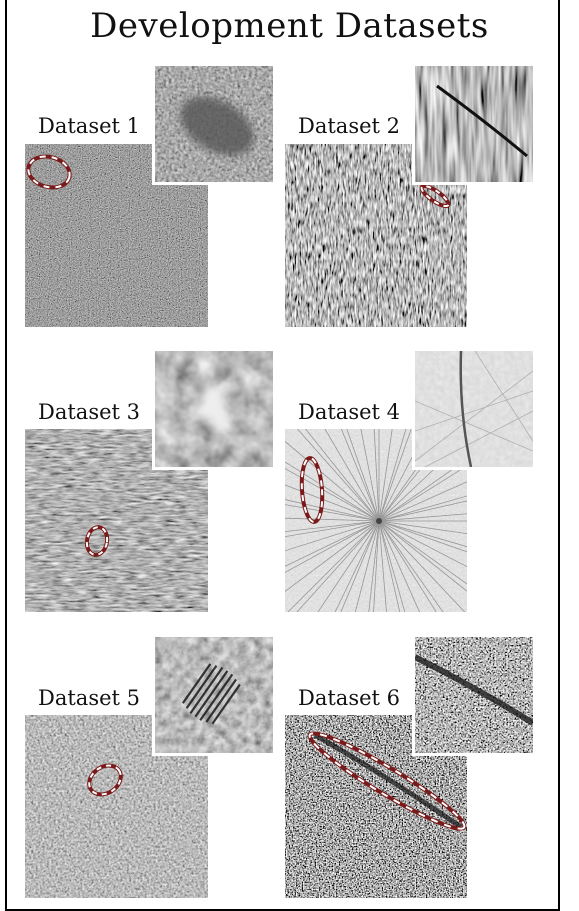 Image resolution: width=579 pixels, height=911 pixels. I want to click on dataset-2-label: Dataset 2, so click(349, 126).